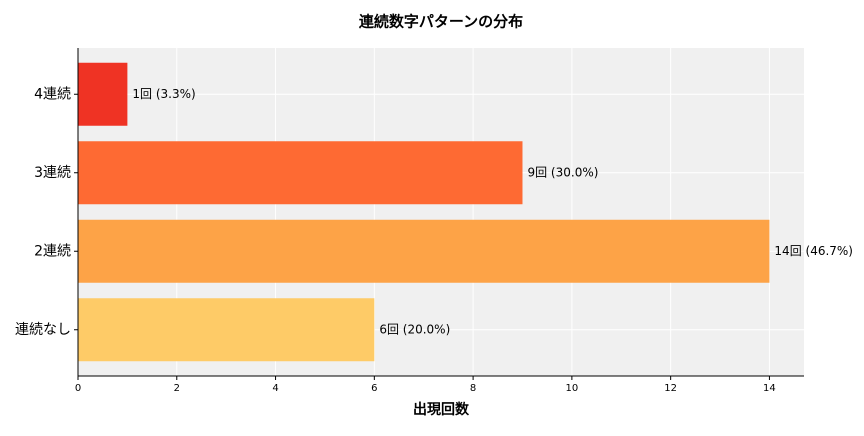  I want to click on x-tick-label: 8, so click(473, 388).